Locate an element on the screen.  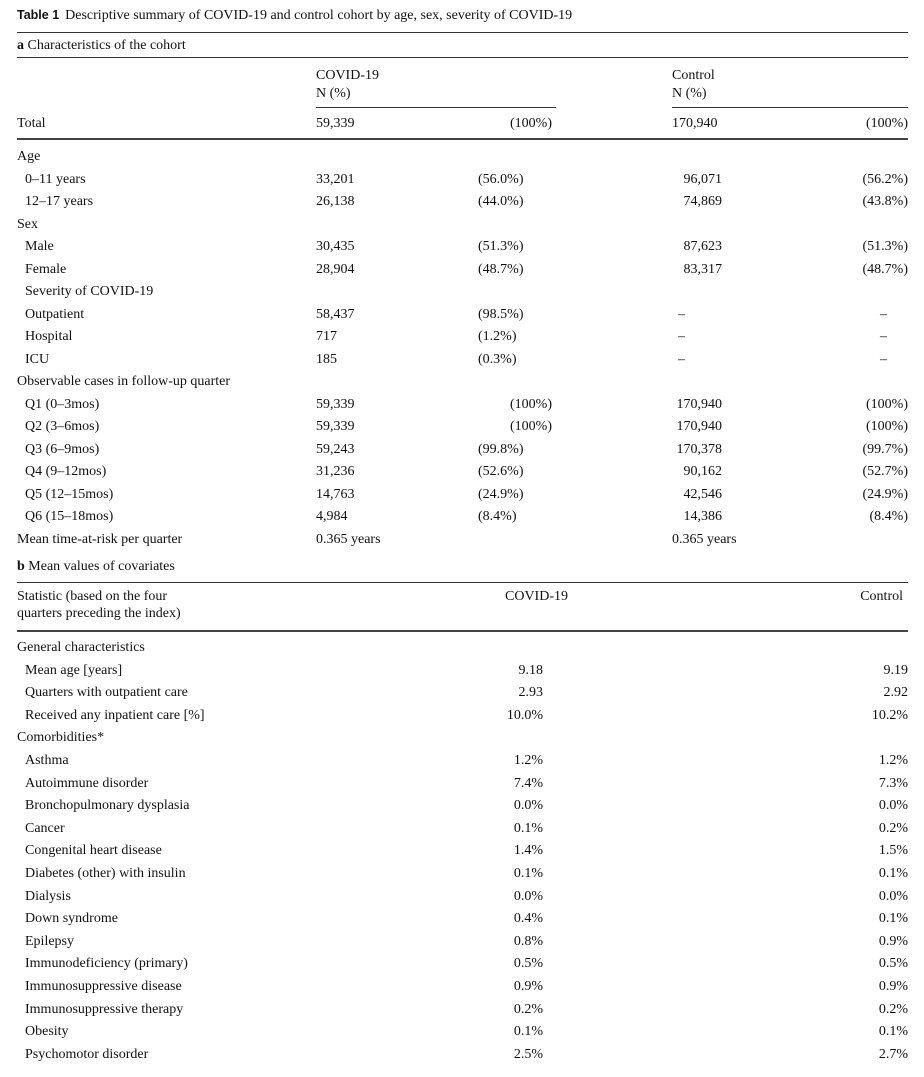
row-label: Q6 (15–18mos) is located at coordinates (69, 516).